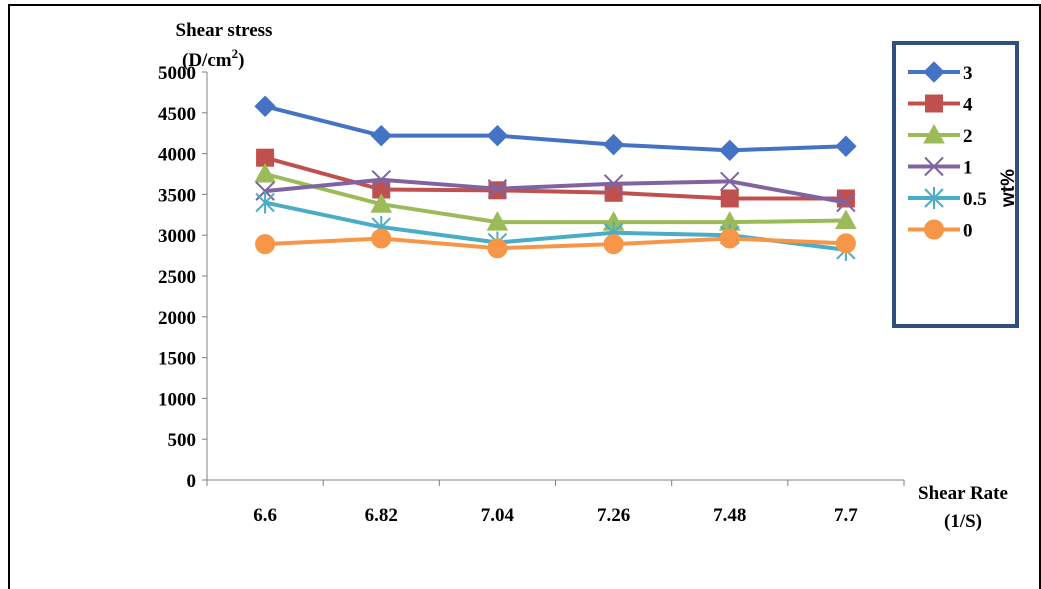 This screenshot has height=589, width=1041. What do you see at coordinates (177, 318) in the screenshot?
I see `y-tick-label: 2000` at bounding box center [177, 318].